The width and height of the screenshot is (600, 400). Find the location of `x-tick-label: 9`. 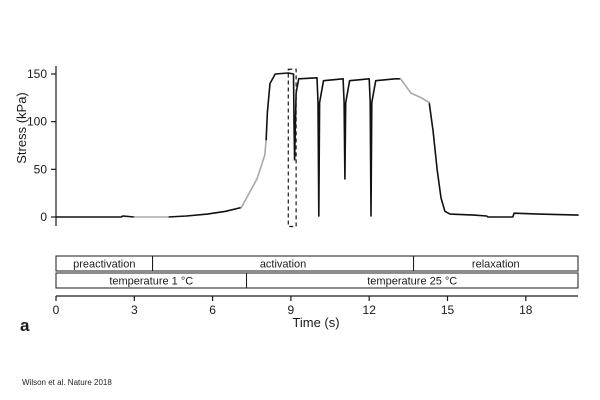

x-tick-label: 9 is located at coordinates (291, 310).